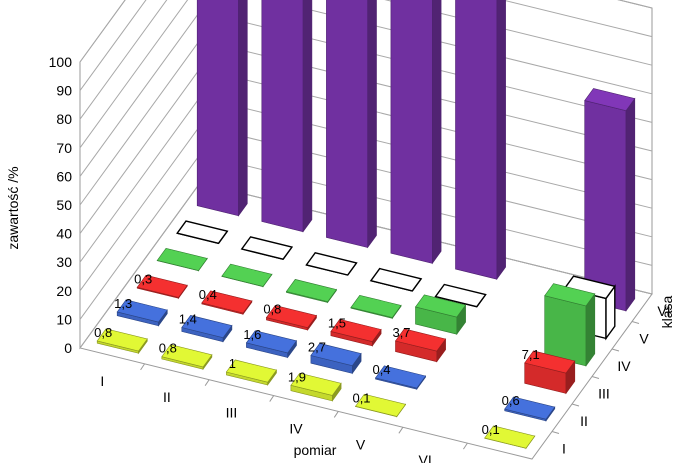  I want to click on y-tick-label: 30, so click(64, 262).